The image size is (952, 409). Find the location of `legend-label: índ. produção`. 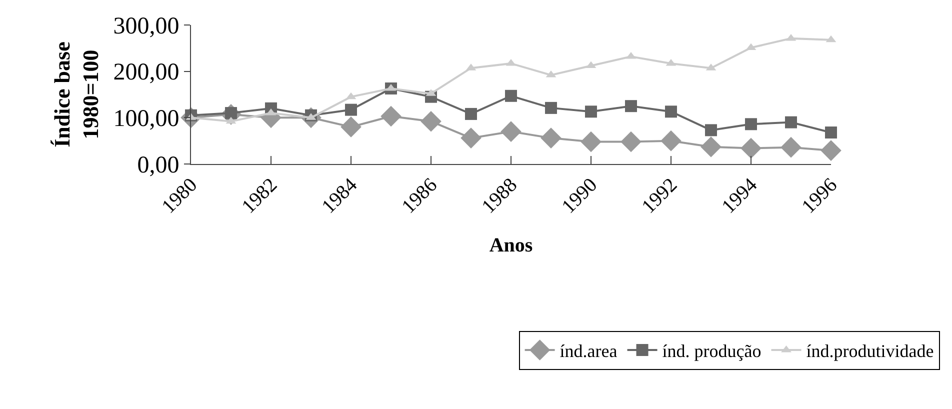

legend-label: índ. produção is located at coordinates (712, 351).